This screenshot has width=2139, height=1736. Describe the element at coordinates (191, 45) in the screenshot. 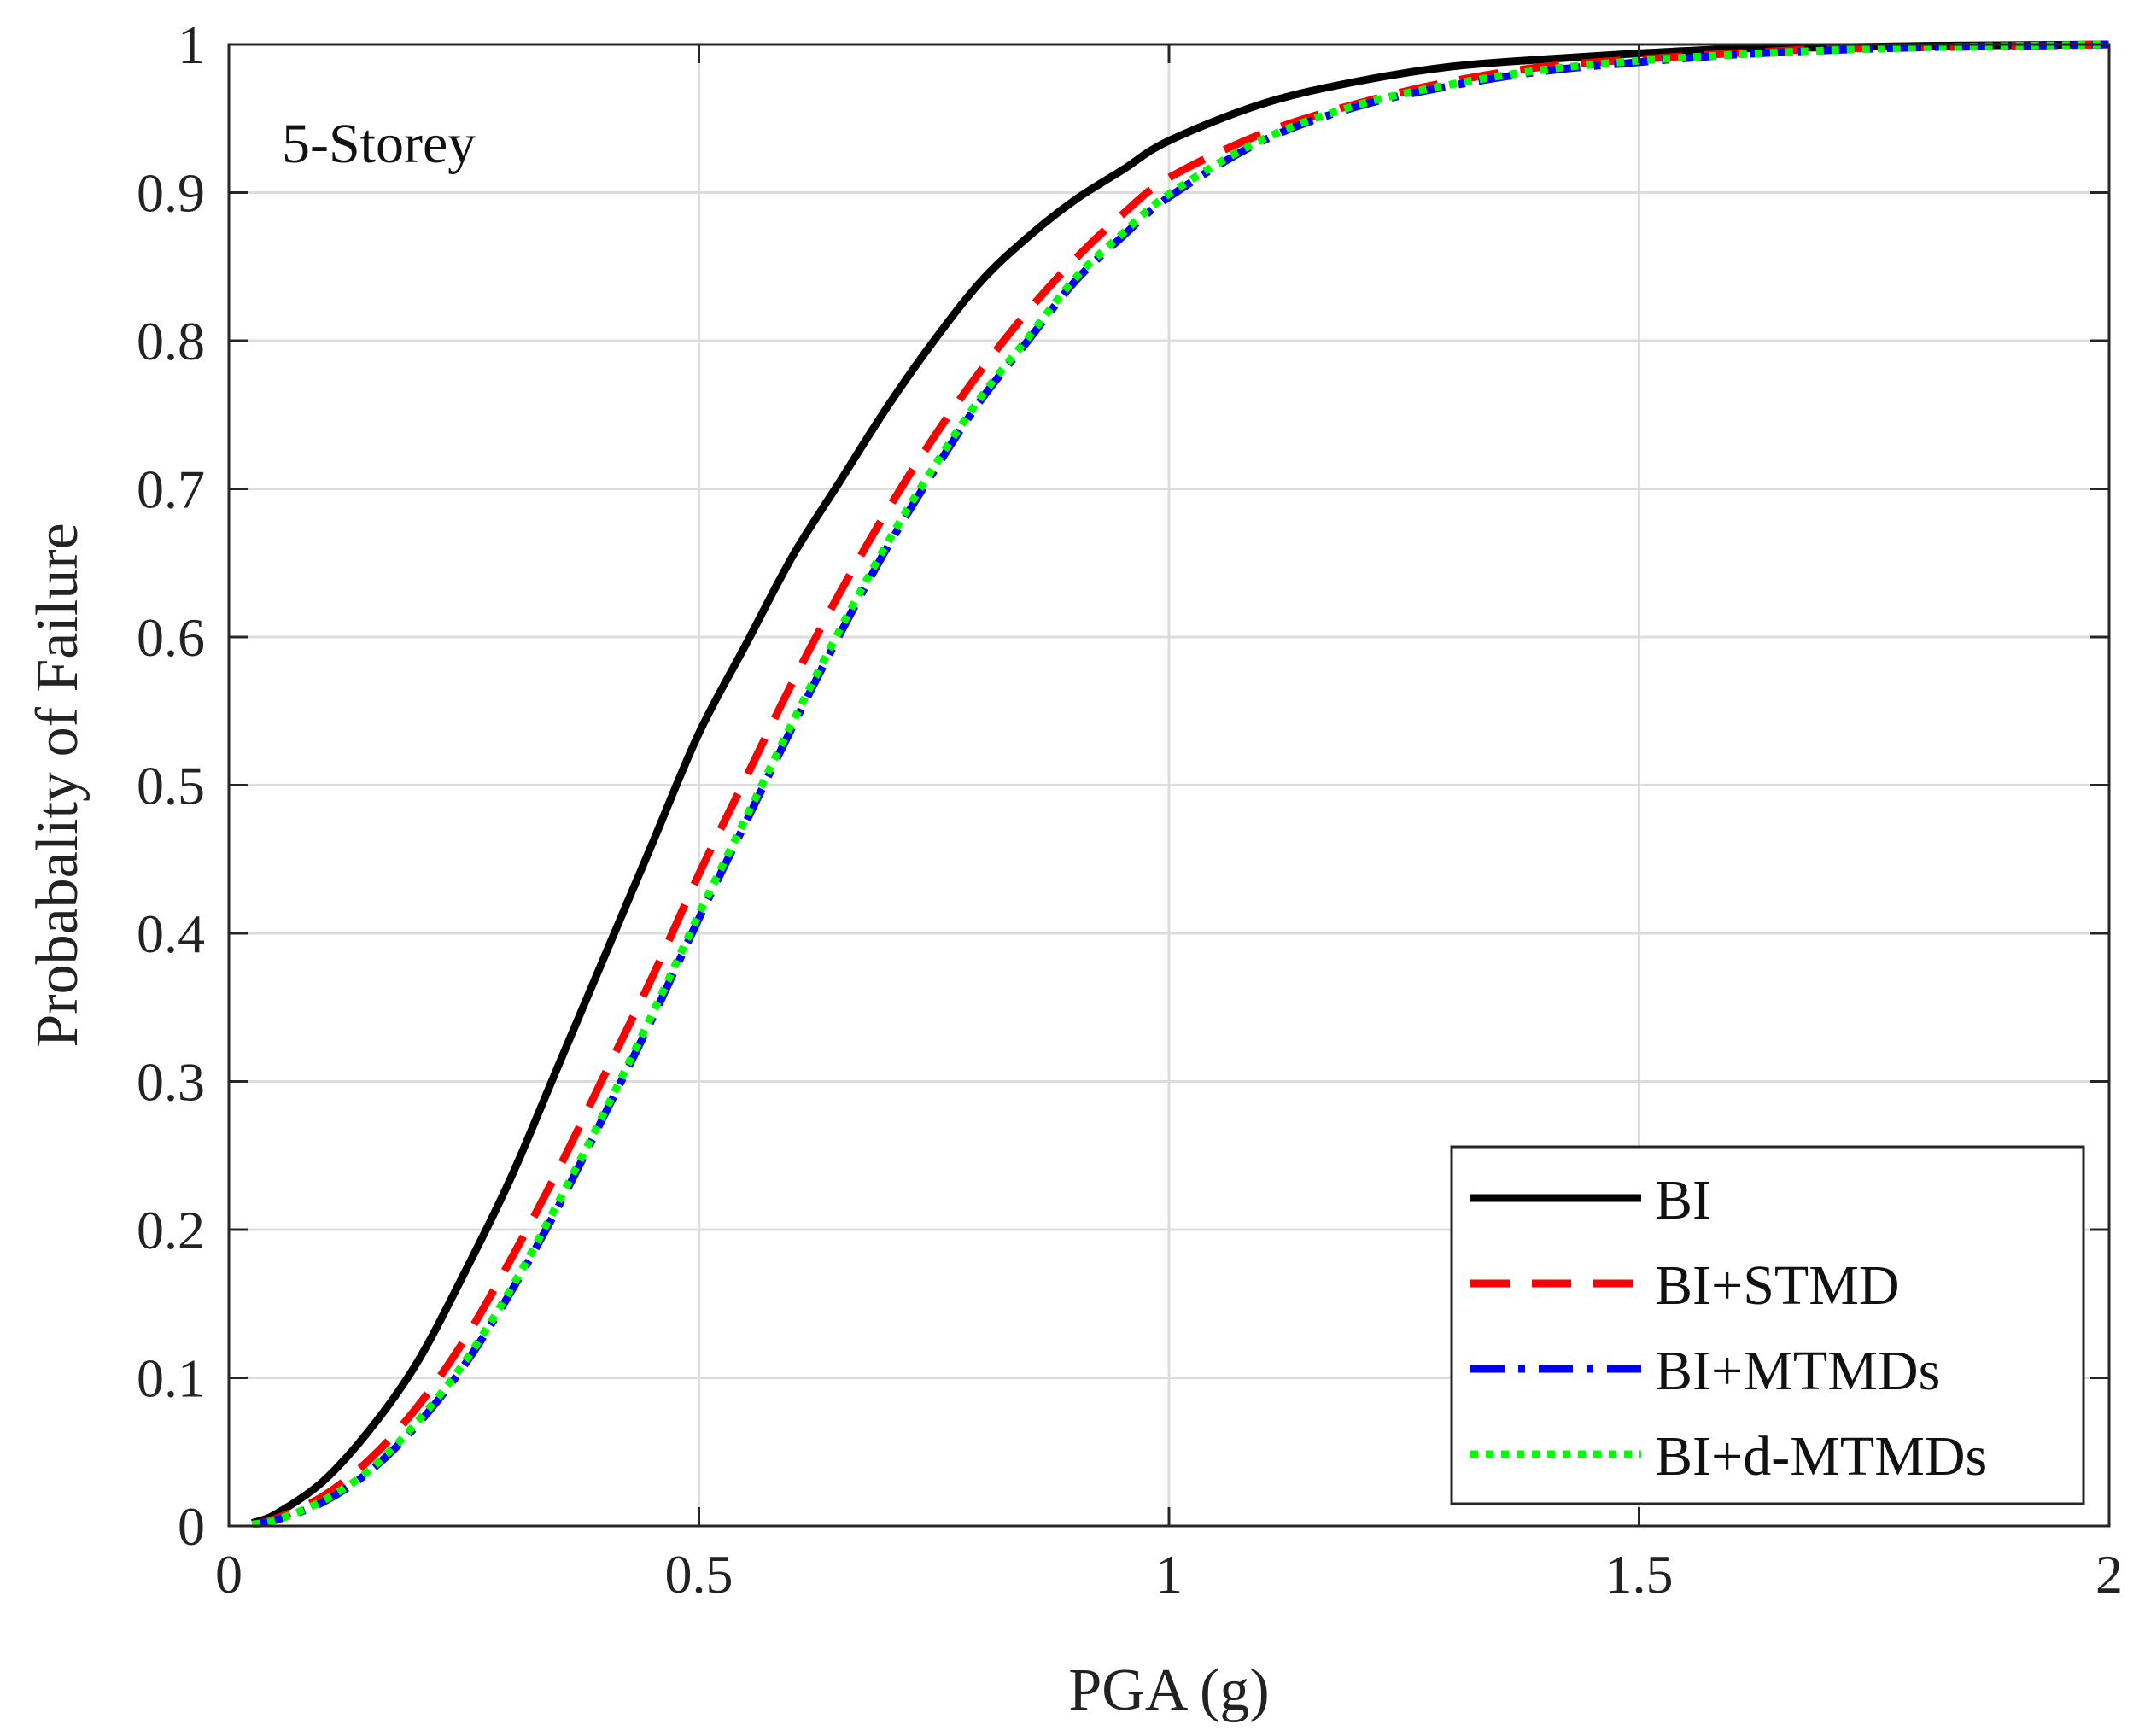

I see `y-tick-label: 1` at that location.